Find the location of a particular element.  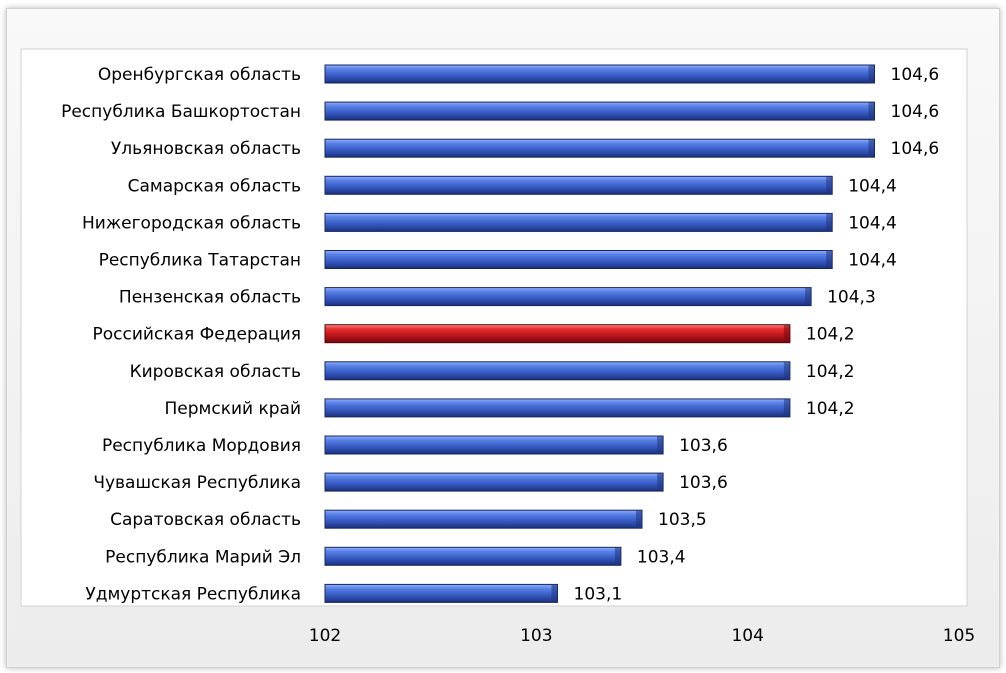

category-label: Пензенская область is located at coordinates (210, 298).